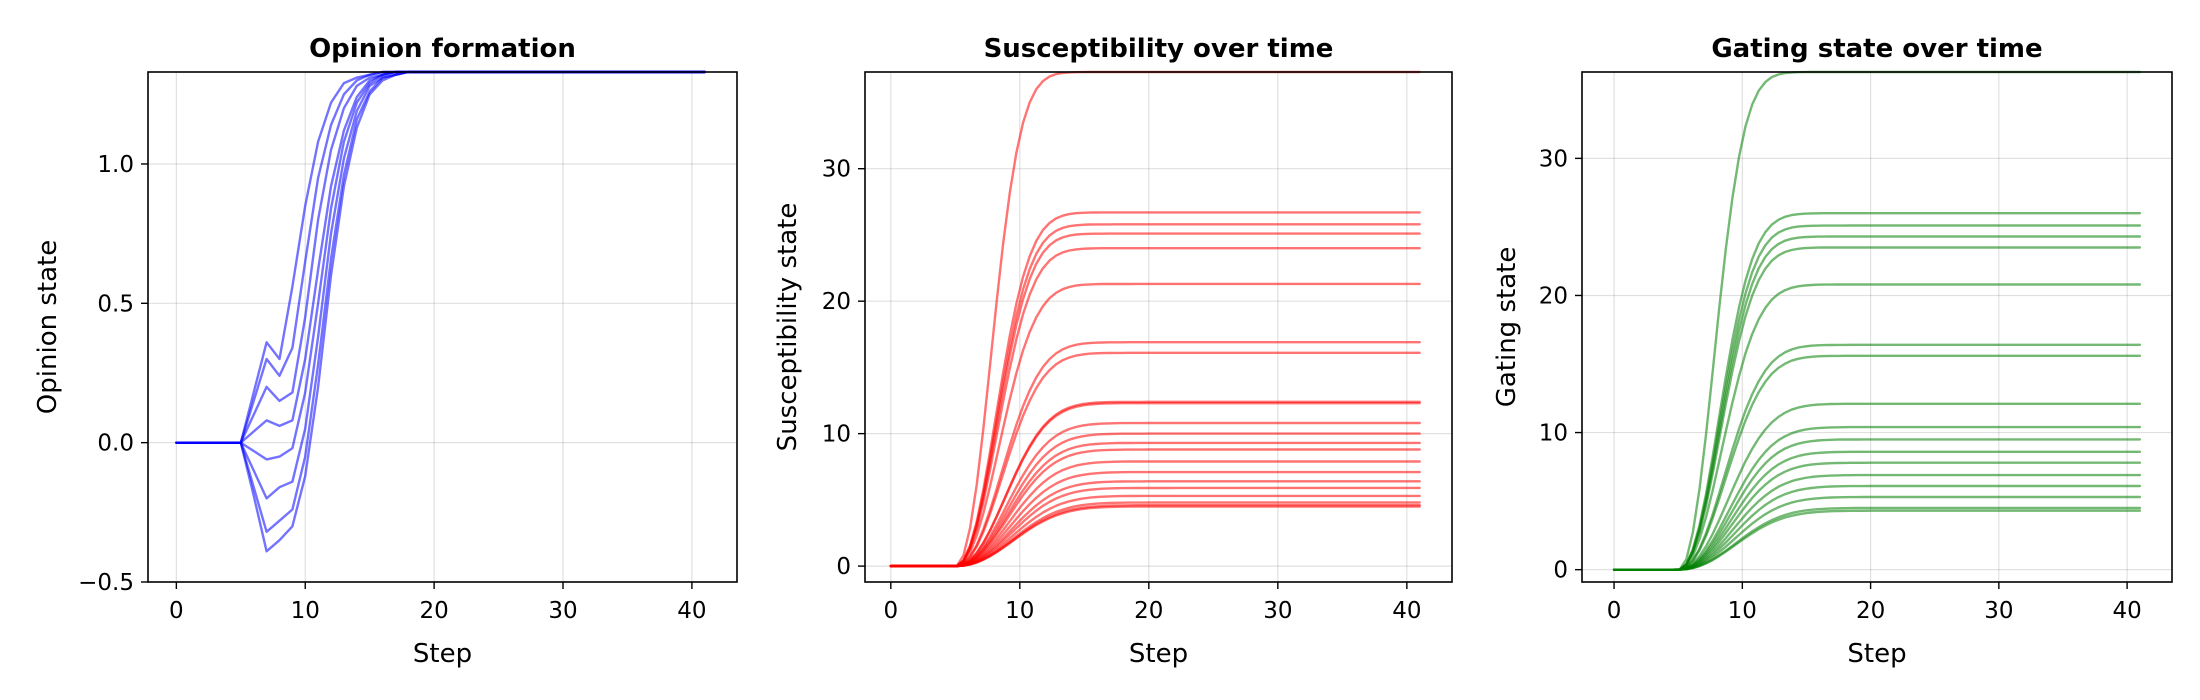 This screenshot has width=2200, height=700. What do you see at coordinates (1876, 49) in the screenshot?
I see `chart-title: Gating state over time` at bounding box center [1876, 49].